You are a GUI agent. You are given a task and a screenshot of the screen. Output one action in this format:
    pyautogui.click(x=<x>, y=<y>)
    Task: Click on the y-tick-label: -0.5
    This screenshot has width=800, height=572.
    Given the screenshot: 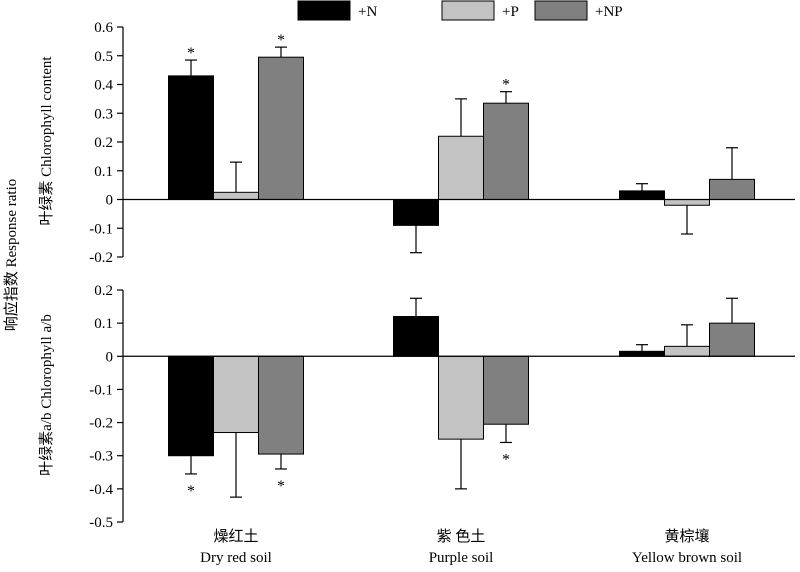 What is the action you would take?
    pyautogui.click(x=101, y=523)
    